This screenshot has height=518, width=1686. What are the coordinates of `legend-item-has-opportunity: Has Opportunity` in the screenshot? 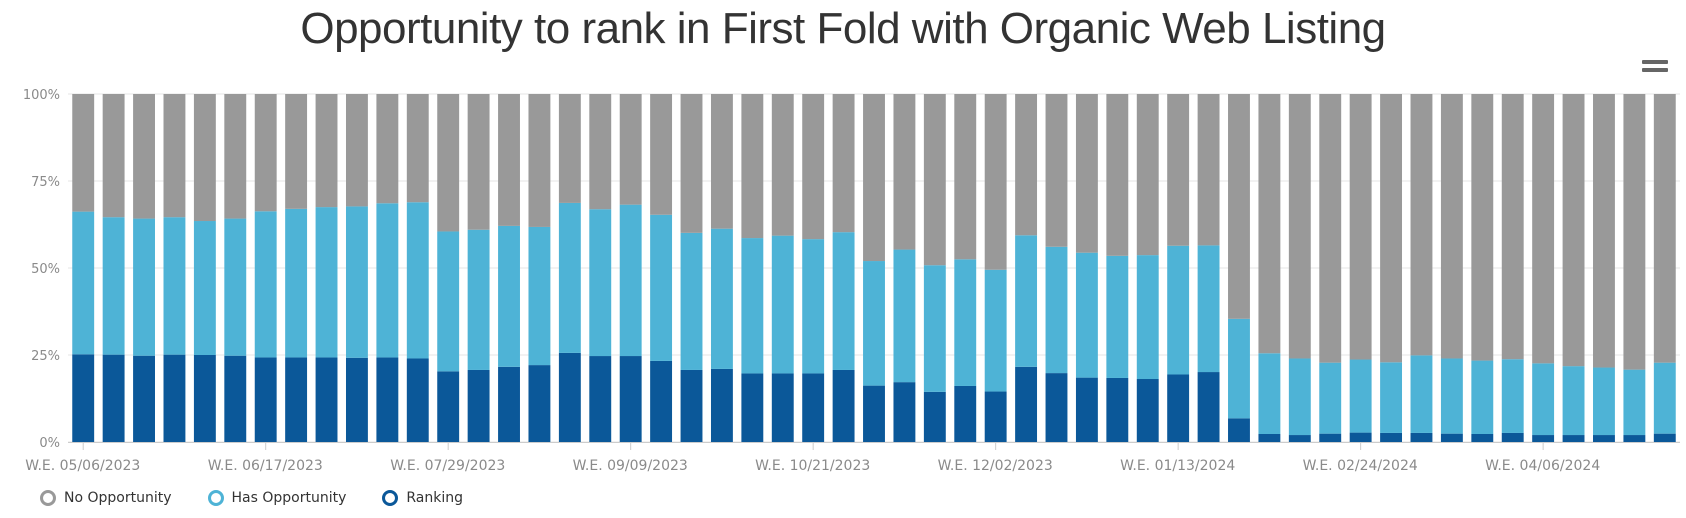 It's located at (276, 498).